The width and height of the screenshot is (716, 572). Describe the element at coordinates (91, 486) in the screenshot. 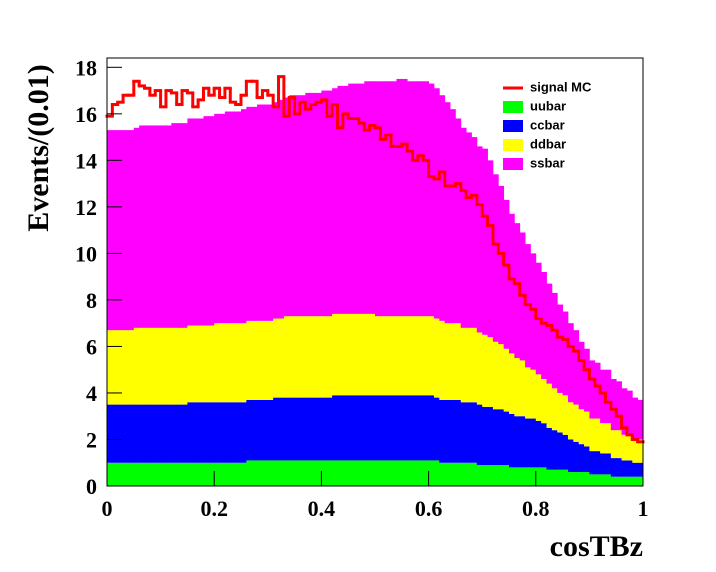

I see `y-tick-label: 0` at that location.